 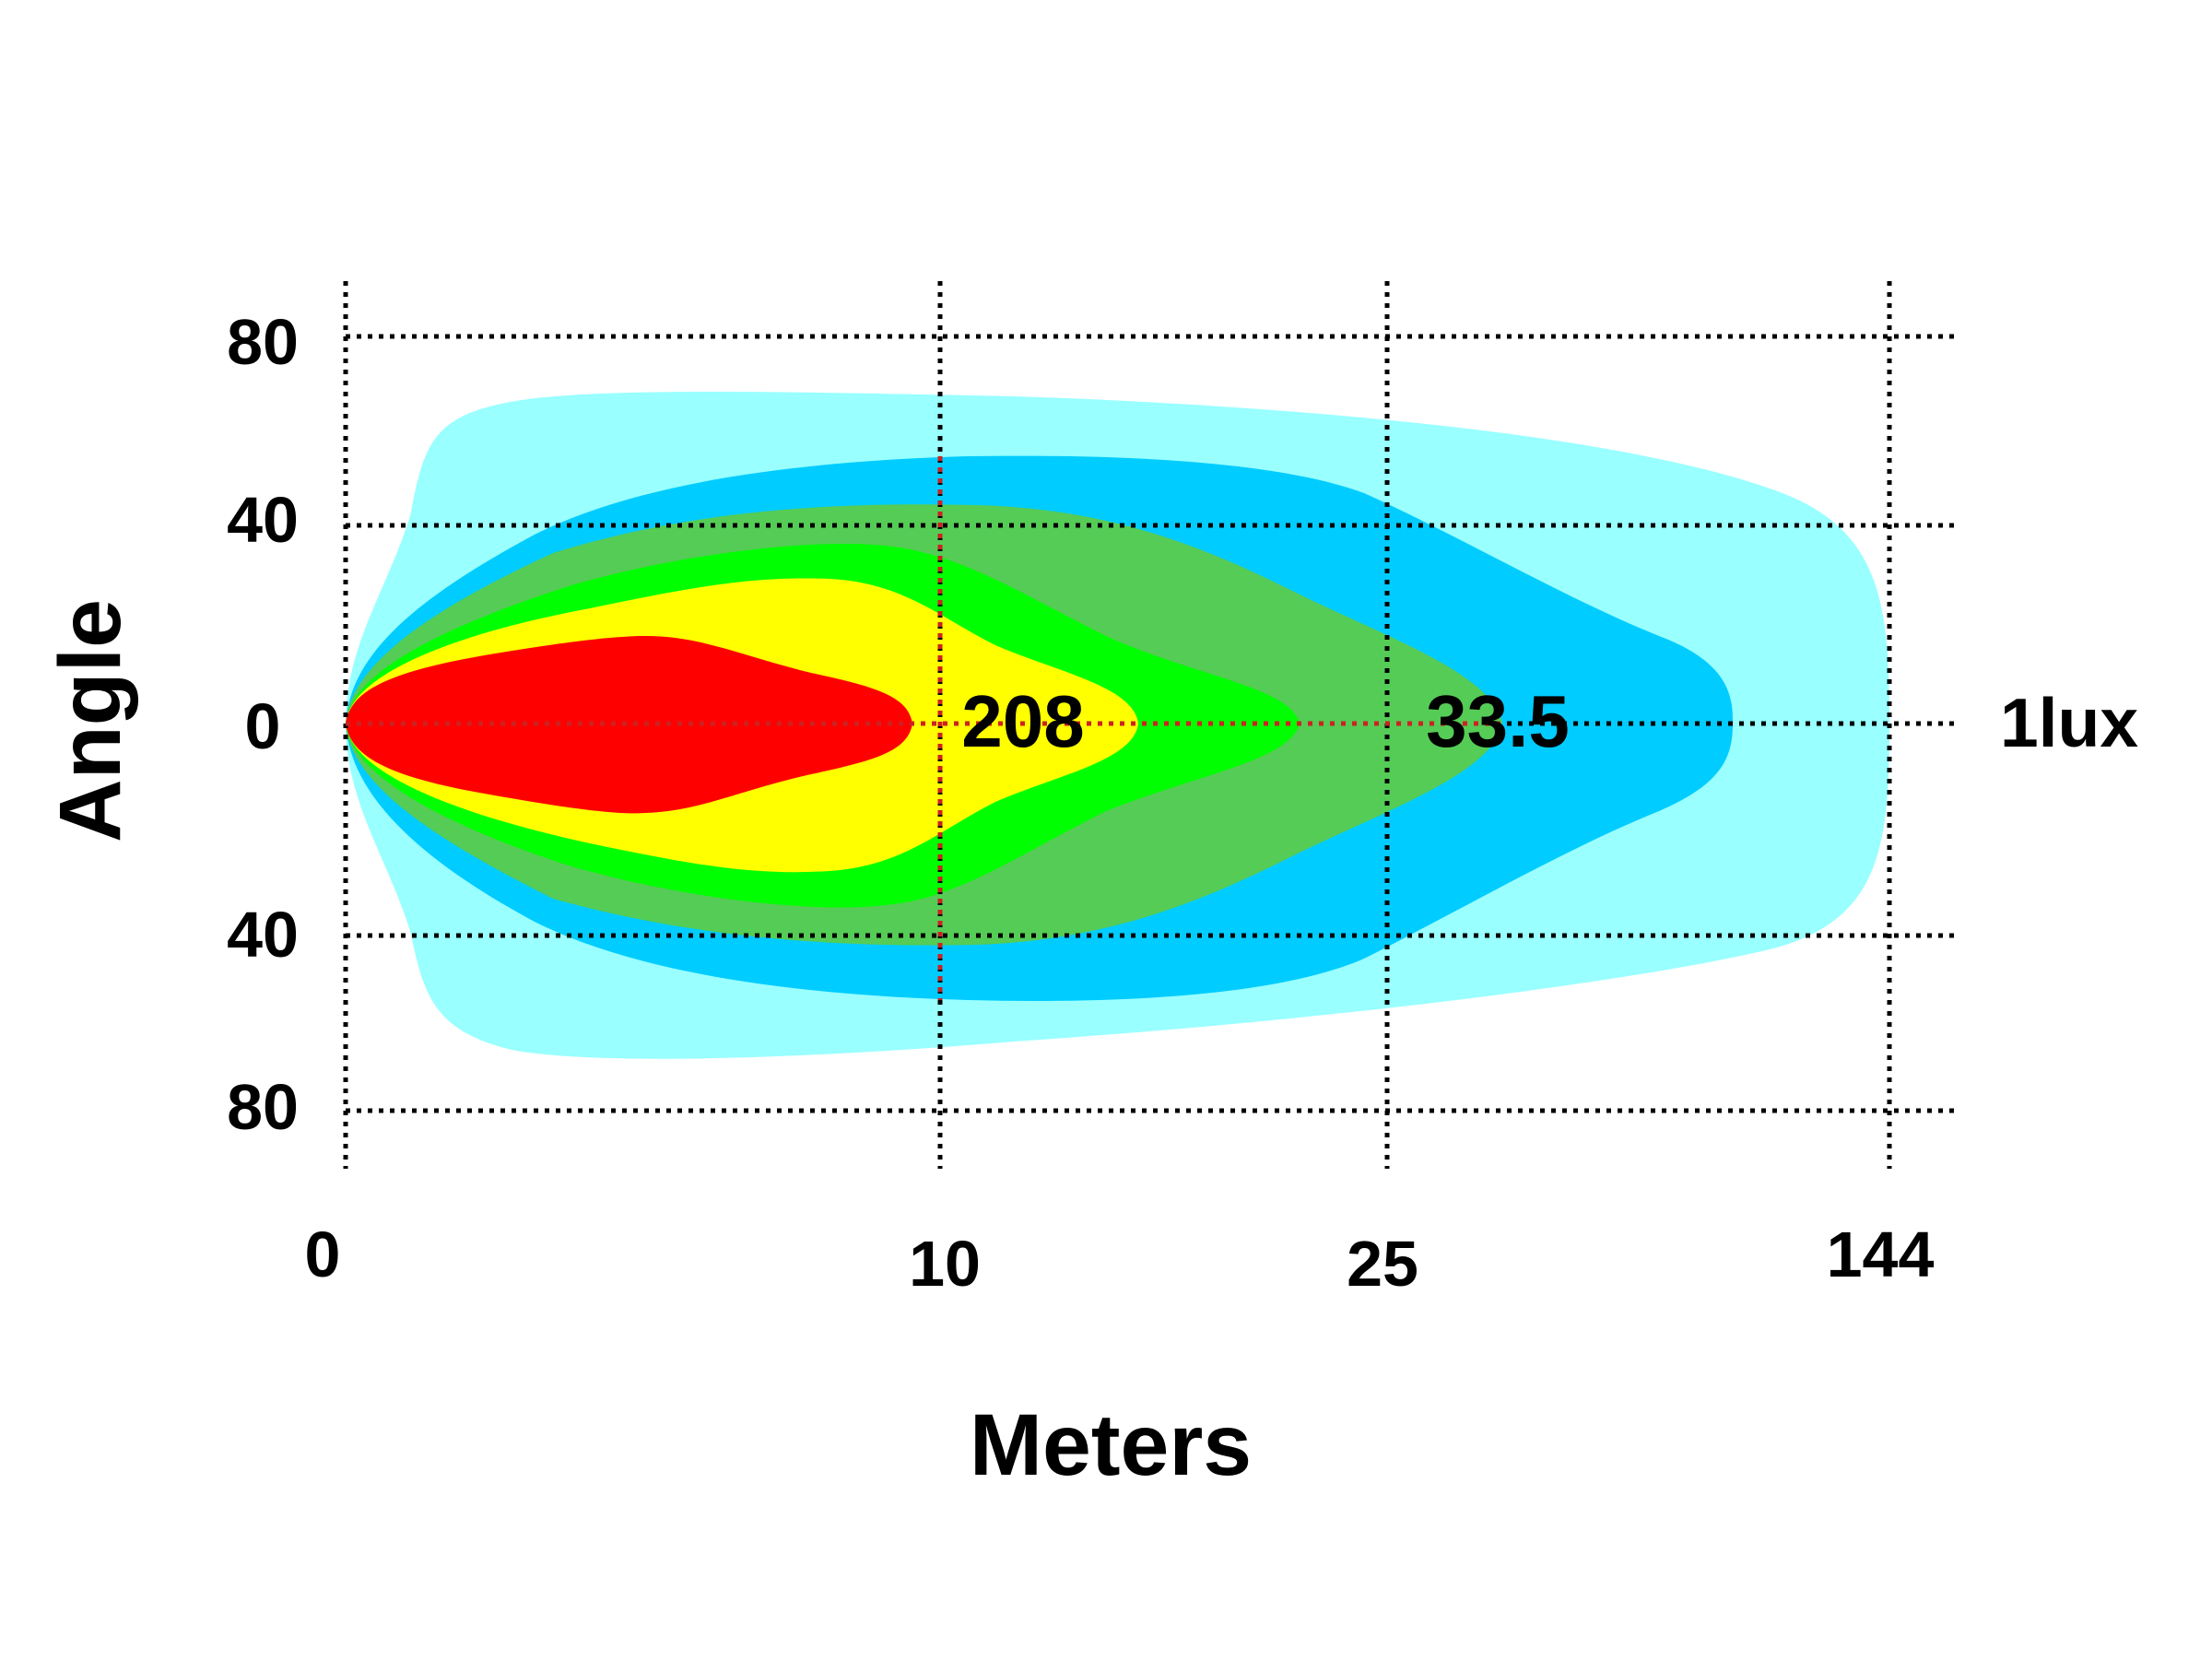 I want to click on isolux-label: 1lux, so click(x=2069, y=722).